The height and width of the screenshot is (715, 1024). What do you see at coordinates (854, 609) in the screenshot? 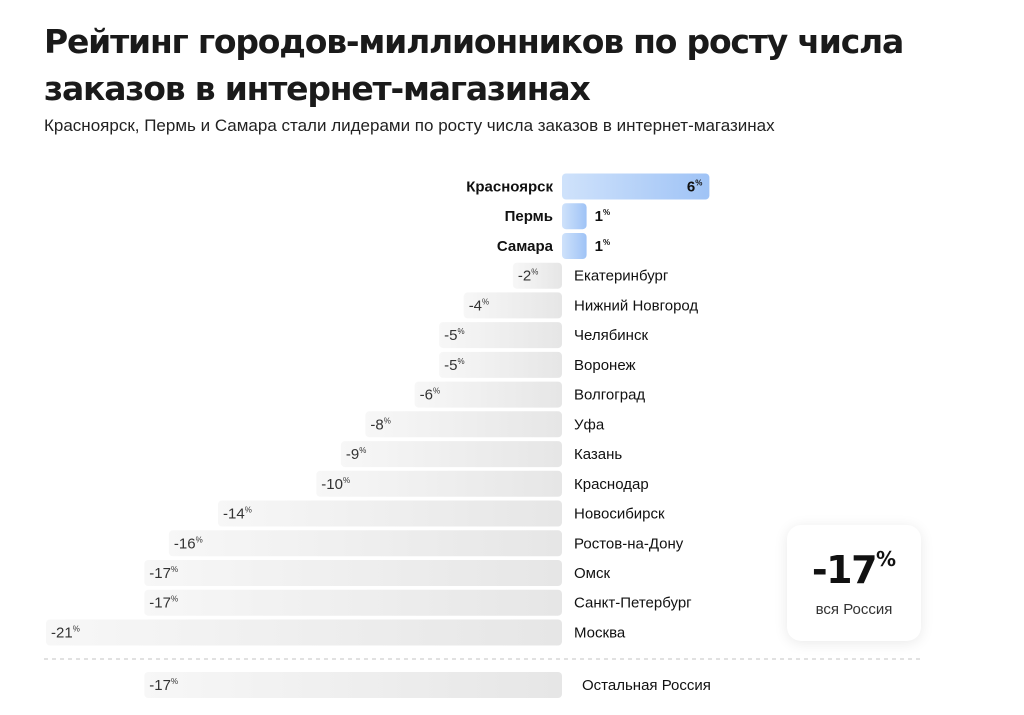
I see `summary-label: вся Россия` at bounding box center [854, 609].